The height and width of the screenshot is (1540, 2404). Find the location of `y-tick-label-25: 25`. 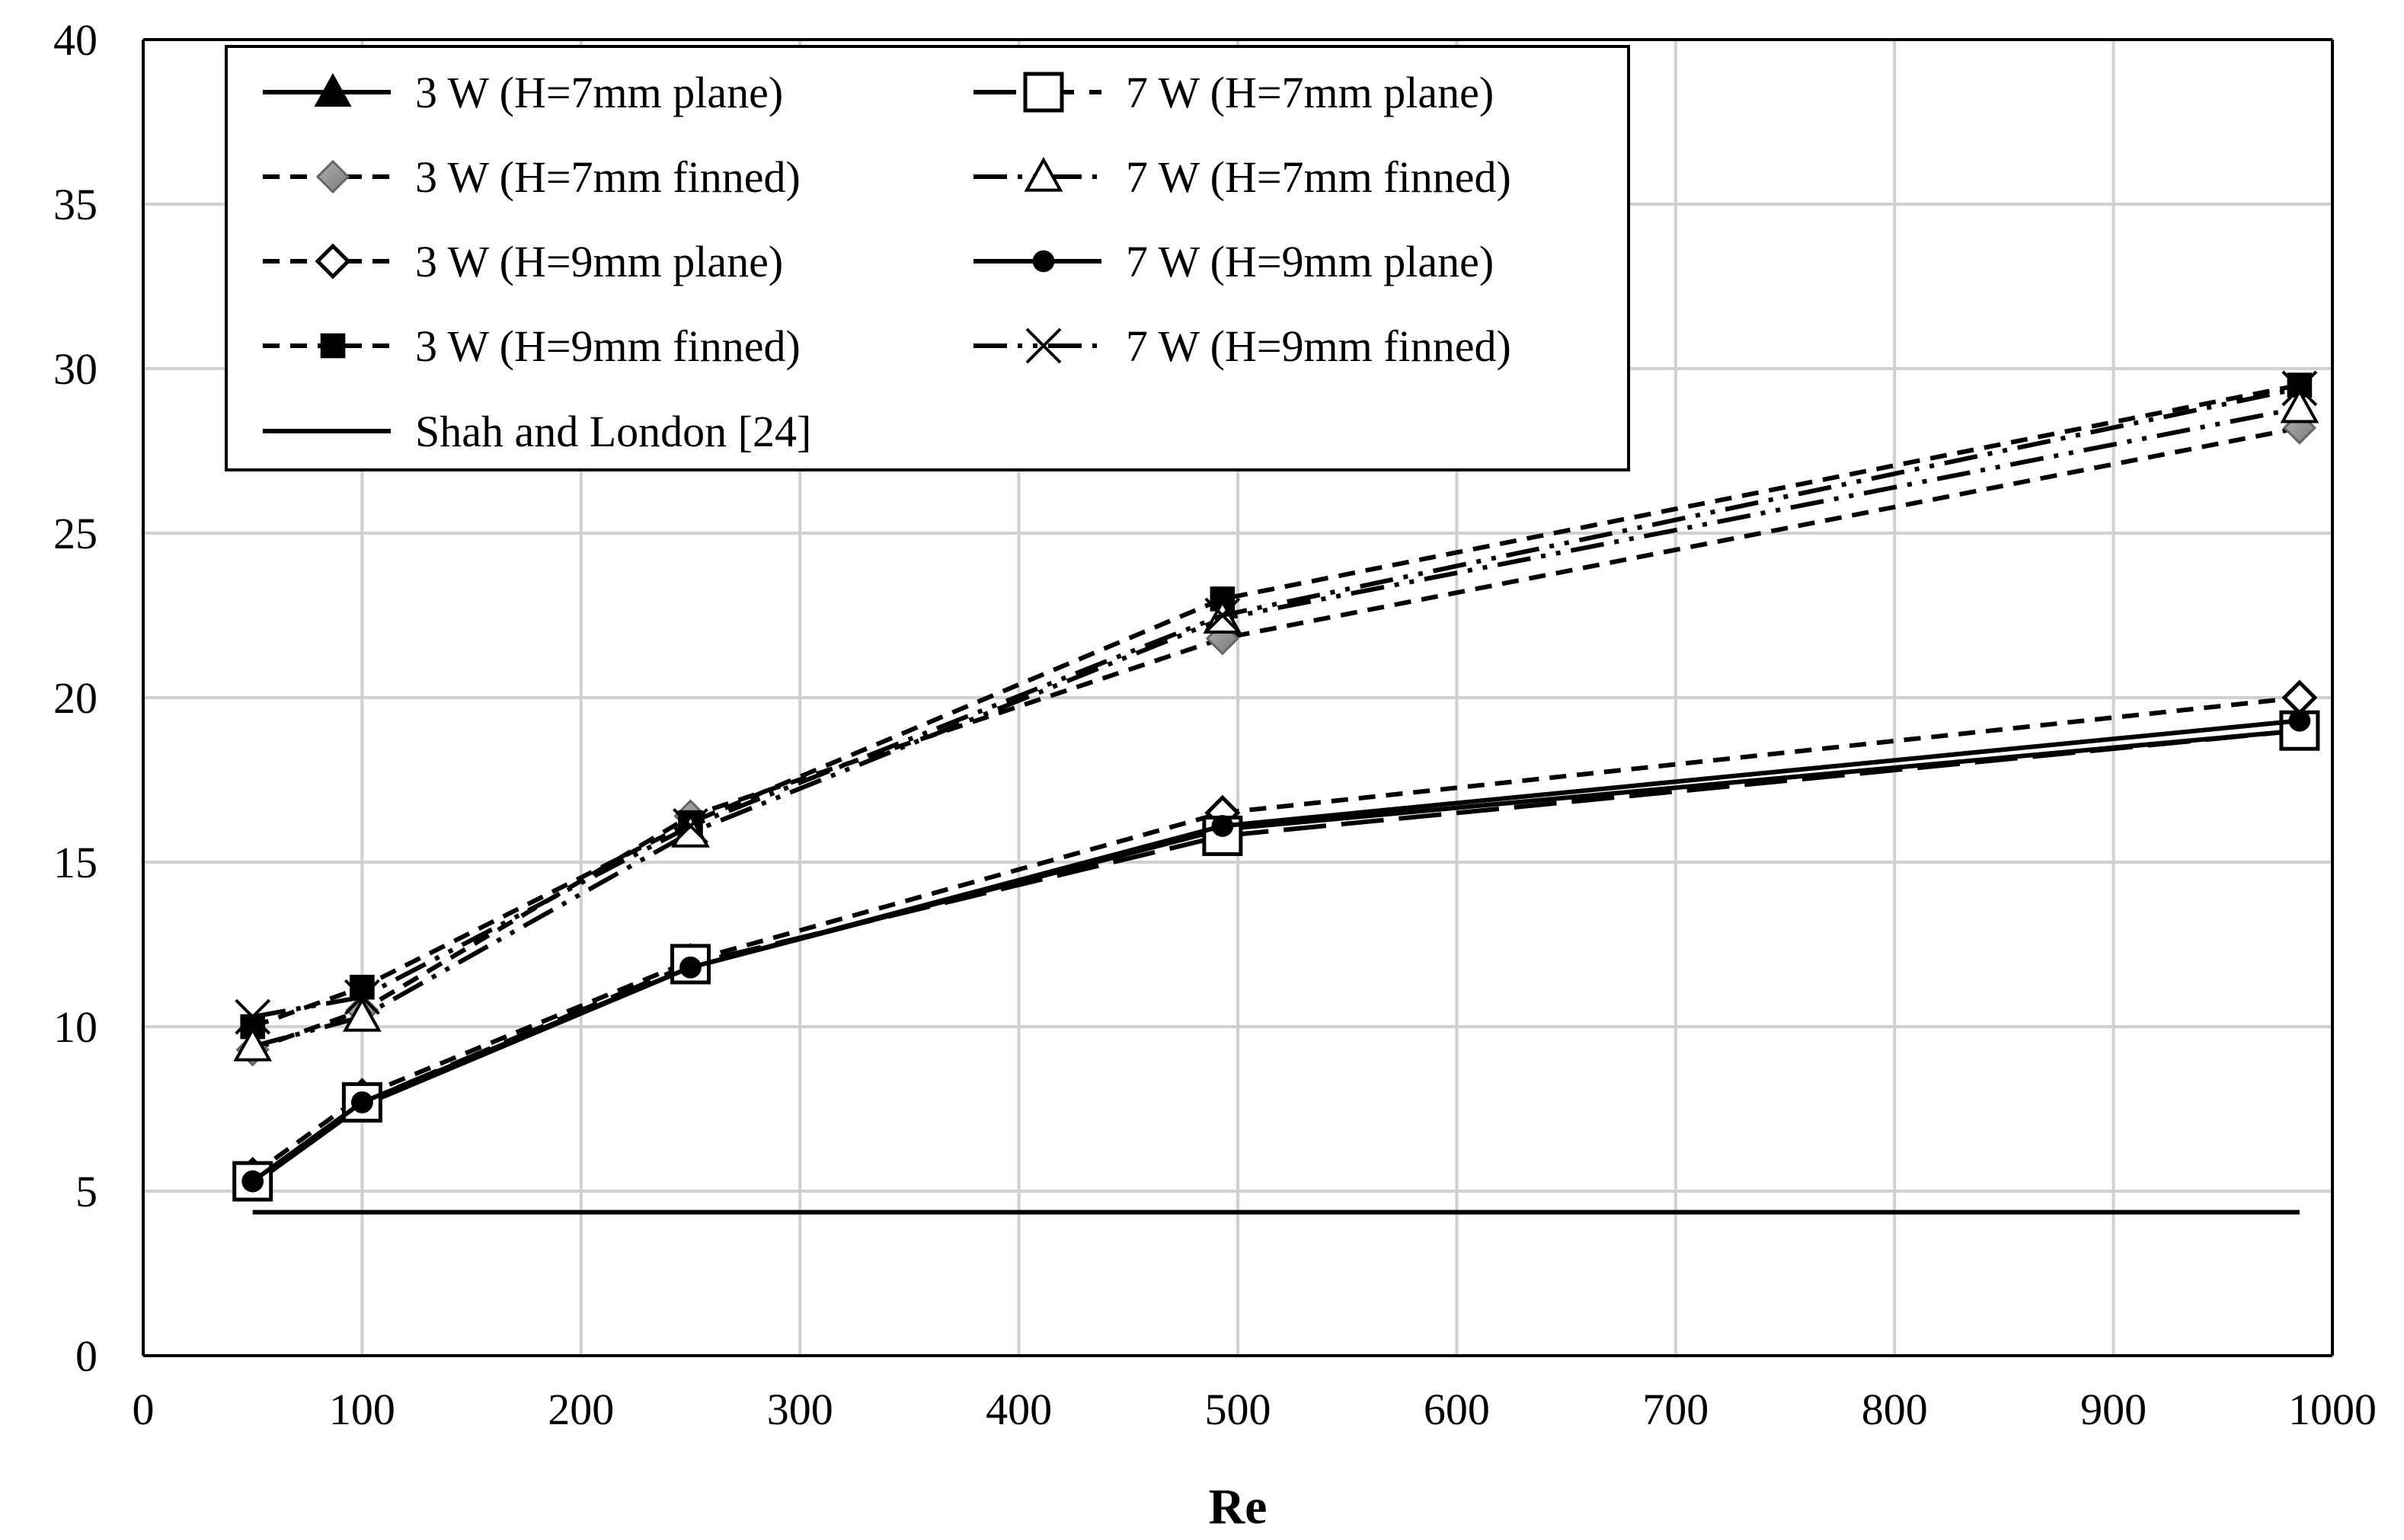

y-tick-label-25: 25 is located at coordinates (75, 533).